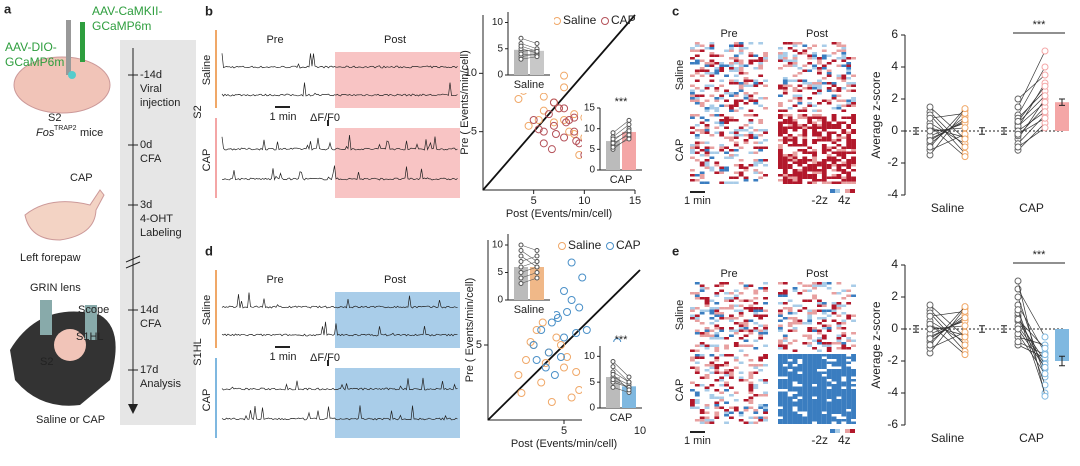 The height and width of the screenshot is (466, 1080). I want to click on group-label: Saline, so click(207, 70).